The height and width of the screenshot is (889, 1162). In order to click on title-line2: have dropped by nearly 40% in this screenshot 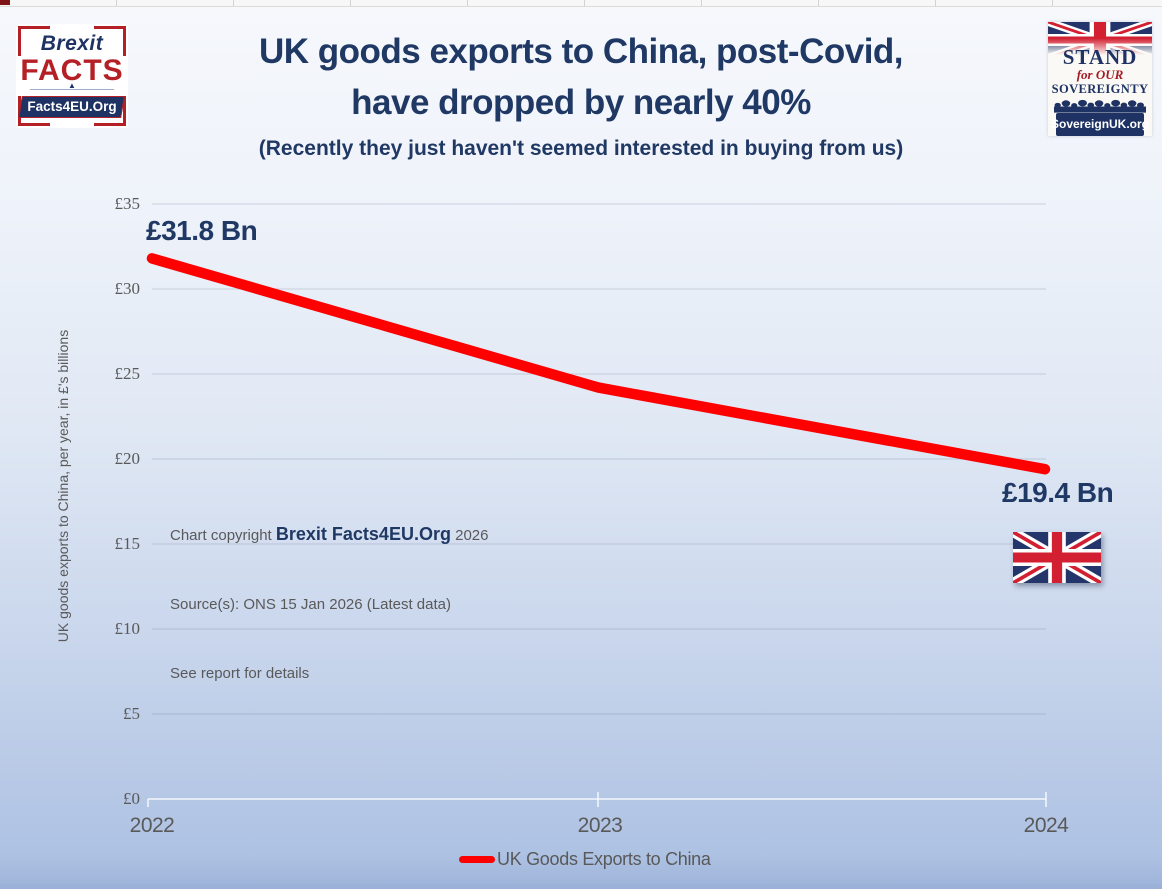, I will do `click(581, 102)`.